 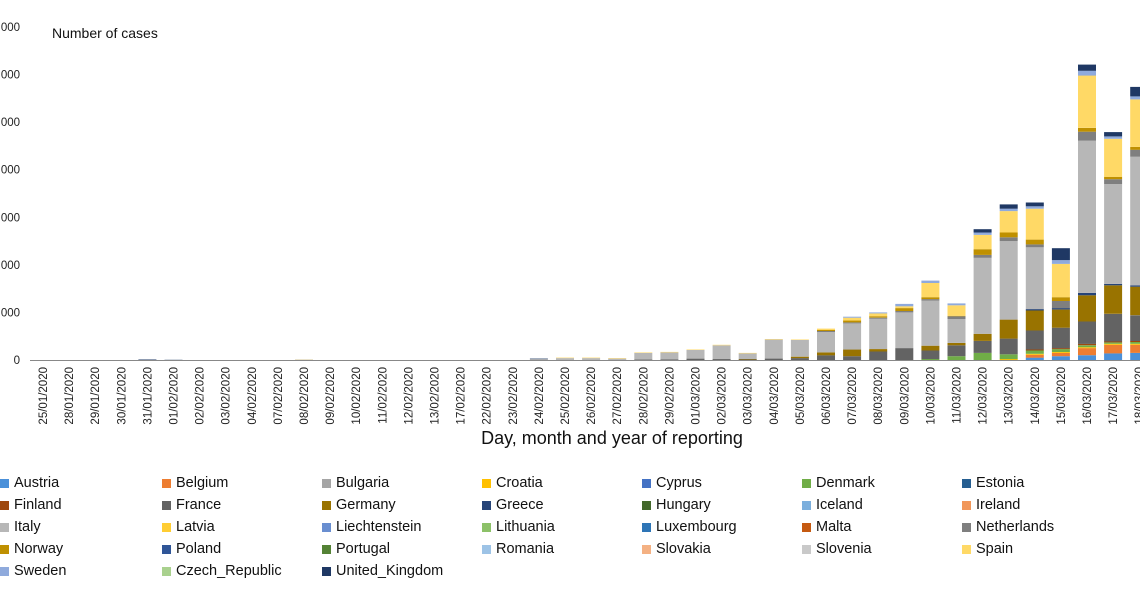 I want to click on legend-item: Lithuania, so click(x=518, y=527).